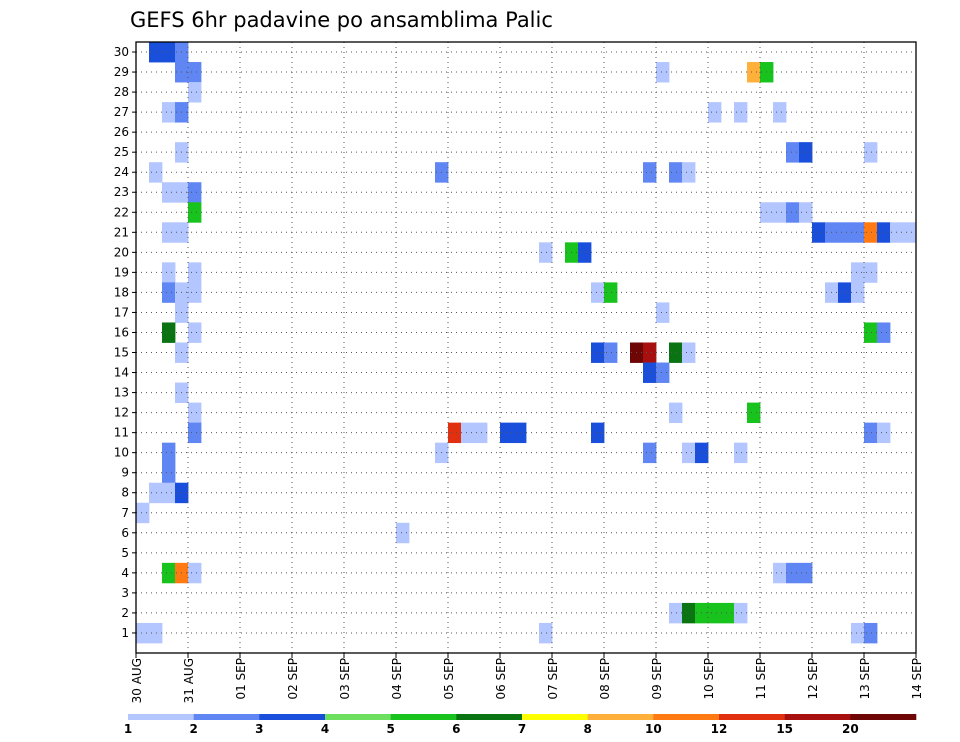 This screenshot has width=960, height=742. Describe the element at coordinates (345, 679) in the screenshot. I see `x-tick-label: 03 SEP` at that location.